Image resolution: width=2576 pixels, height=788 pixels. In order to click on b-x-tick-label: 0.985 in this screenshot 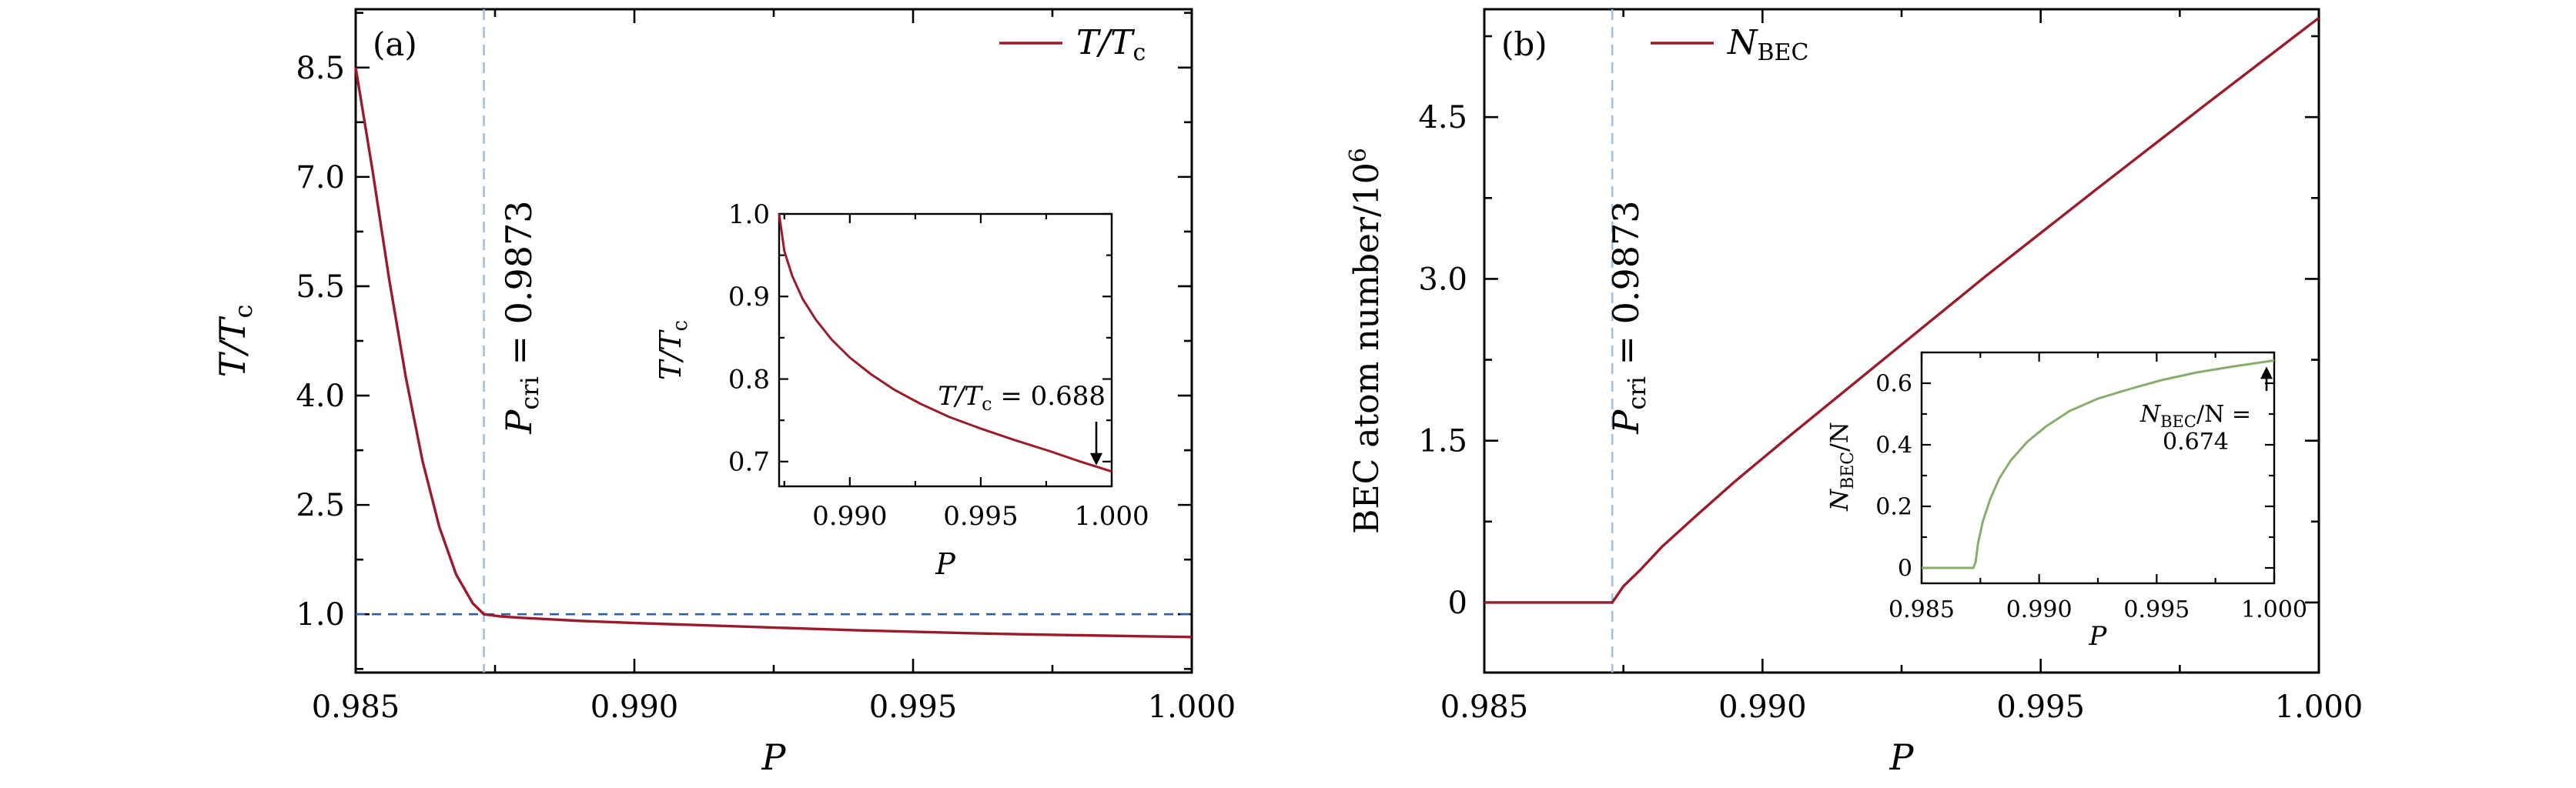, I will do `click(1485, 707)`.